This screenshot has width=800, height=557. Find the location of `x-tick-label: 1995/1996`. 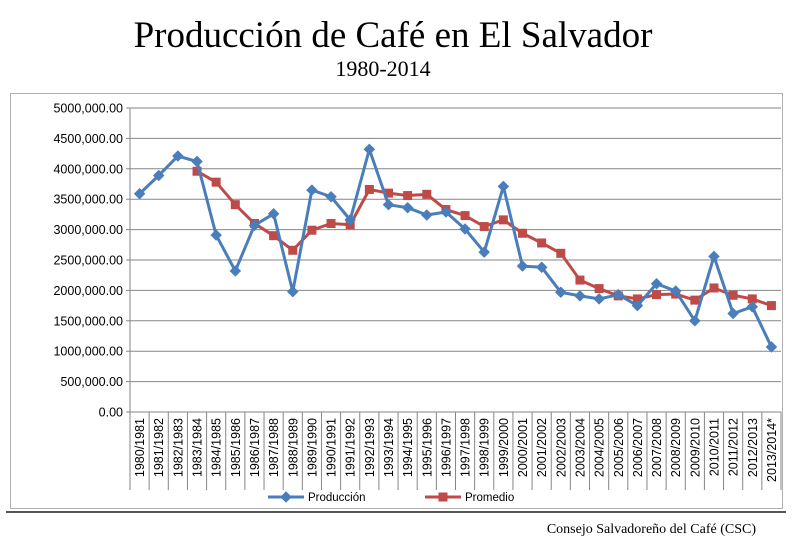

x-tick-label: 1995/1996 is located at coordinates (427, 447).